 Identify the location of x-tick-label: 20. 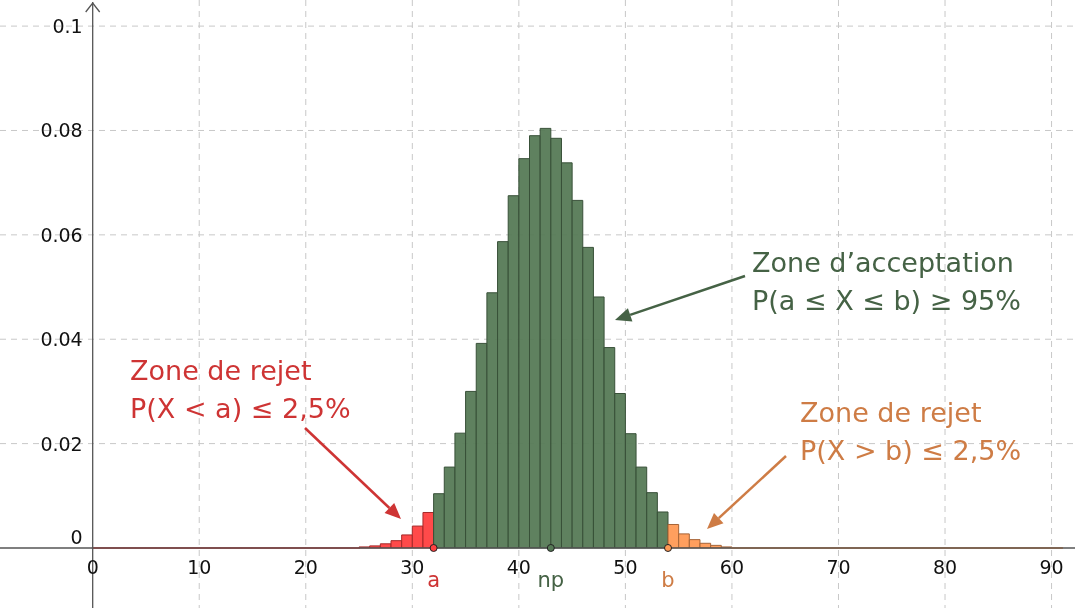
(305, 566).